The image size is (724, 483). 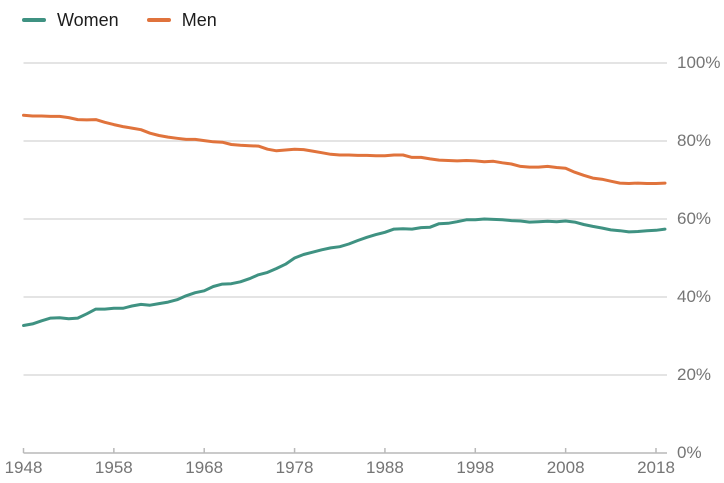 I want to click on x-axis-label-1968: 1968, so click(x=204, y=467).